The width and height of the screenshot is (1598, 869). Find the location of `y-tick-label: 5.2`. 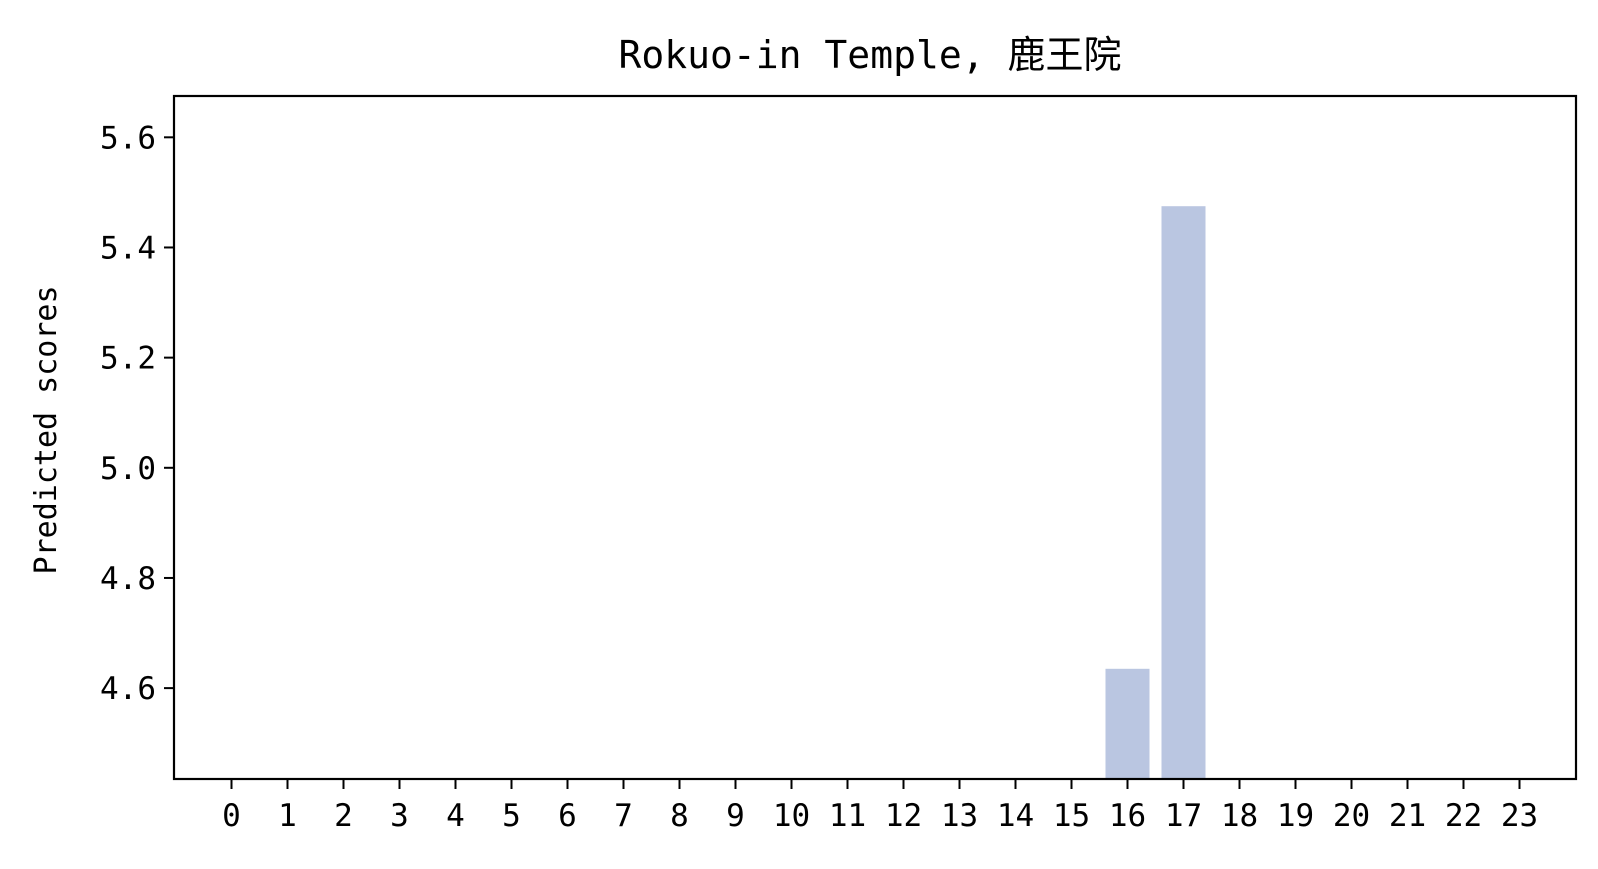

y-tick-label: 5.2 is located at coordinates (128, 359).